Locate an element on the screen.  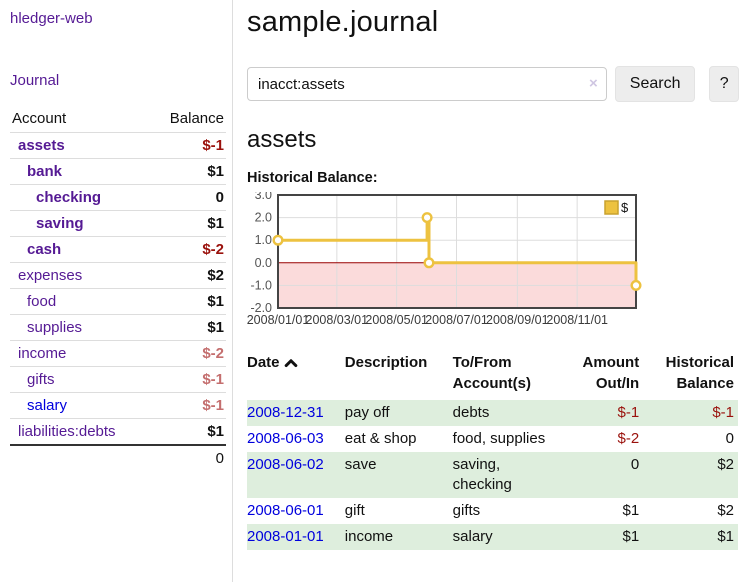
transaction-accounts: saving, checking is located at coordinates (482, 474).